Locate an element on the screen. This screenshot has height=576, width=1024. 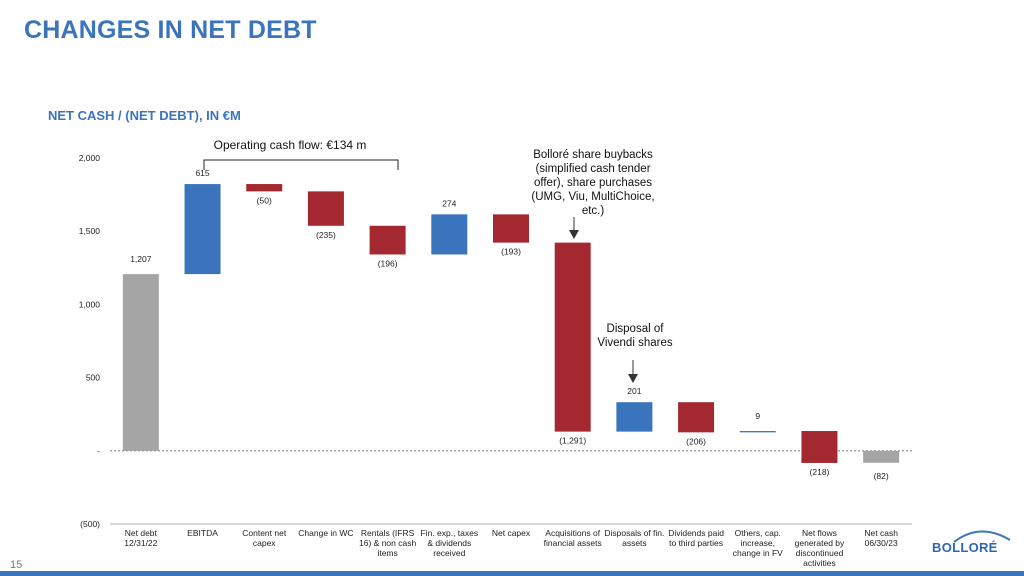
category-label: Net capex is located at coordinates (511, 533).